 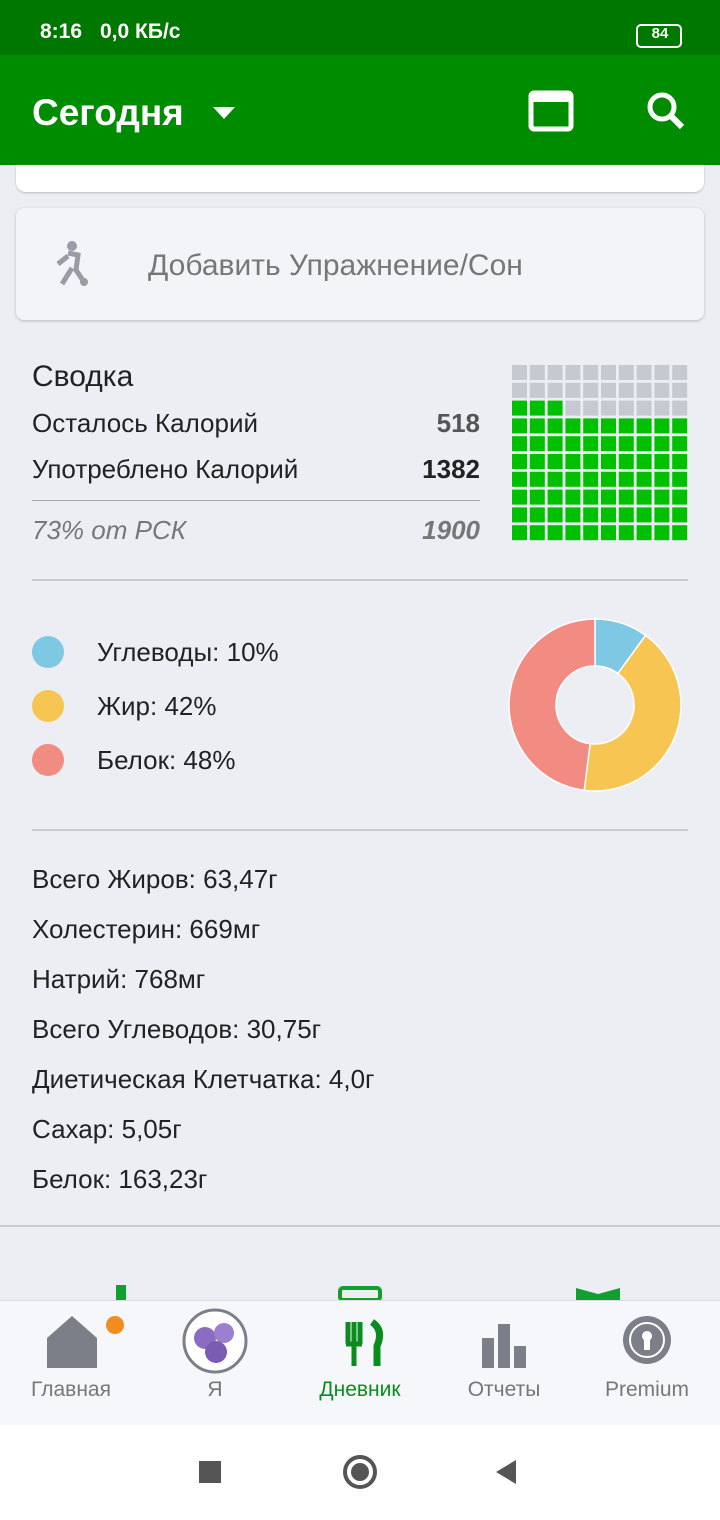 What do you see at coordinates (458, 423) in the screenshot?
I see `remaining-value: 518` at bounding box center [458, 423].